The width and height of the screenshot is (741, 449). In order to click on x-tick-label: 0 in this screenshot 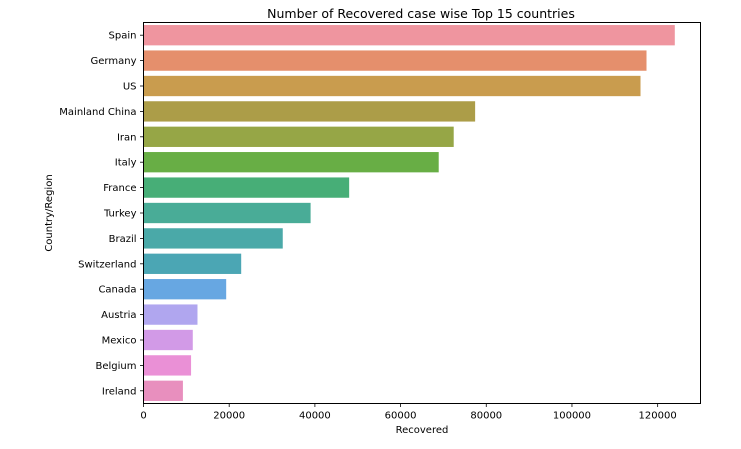, I will do `click(143, 416)`.